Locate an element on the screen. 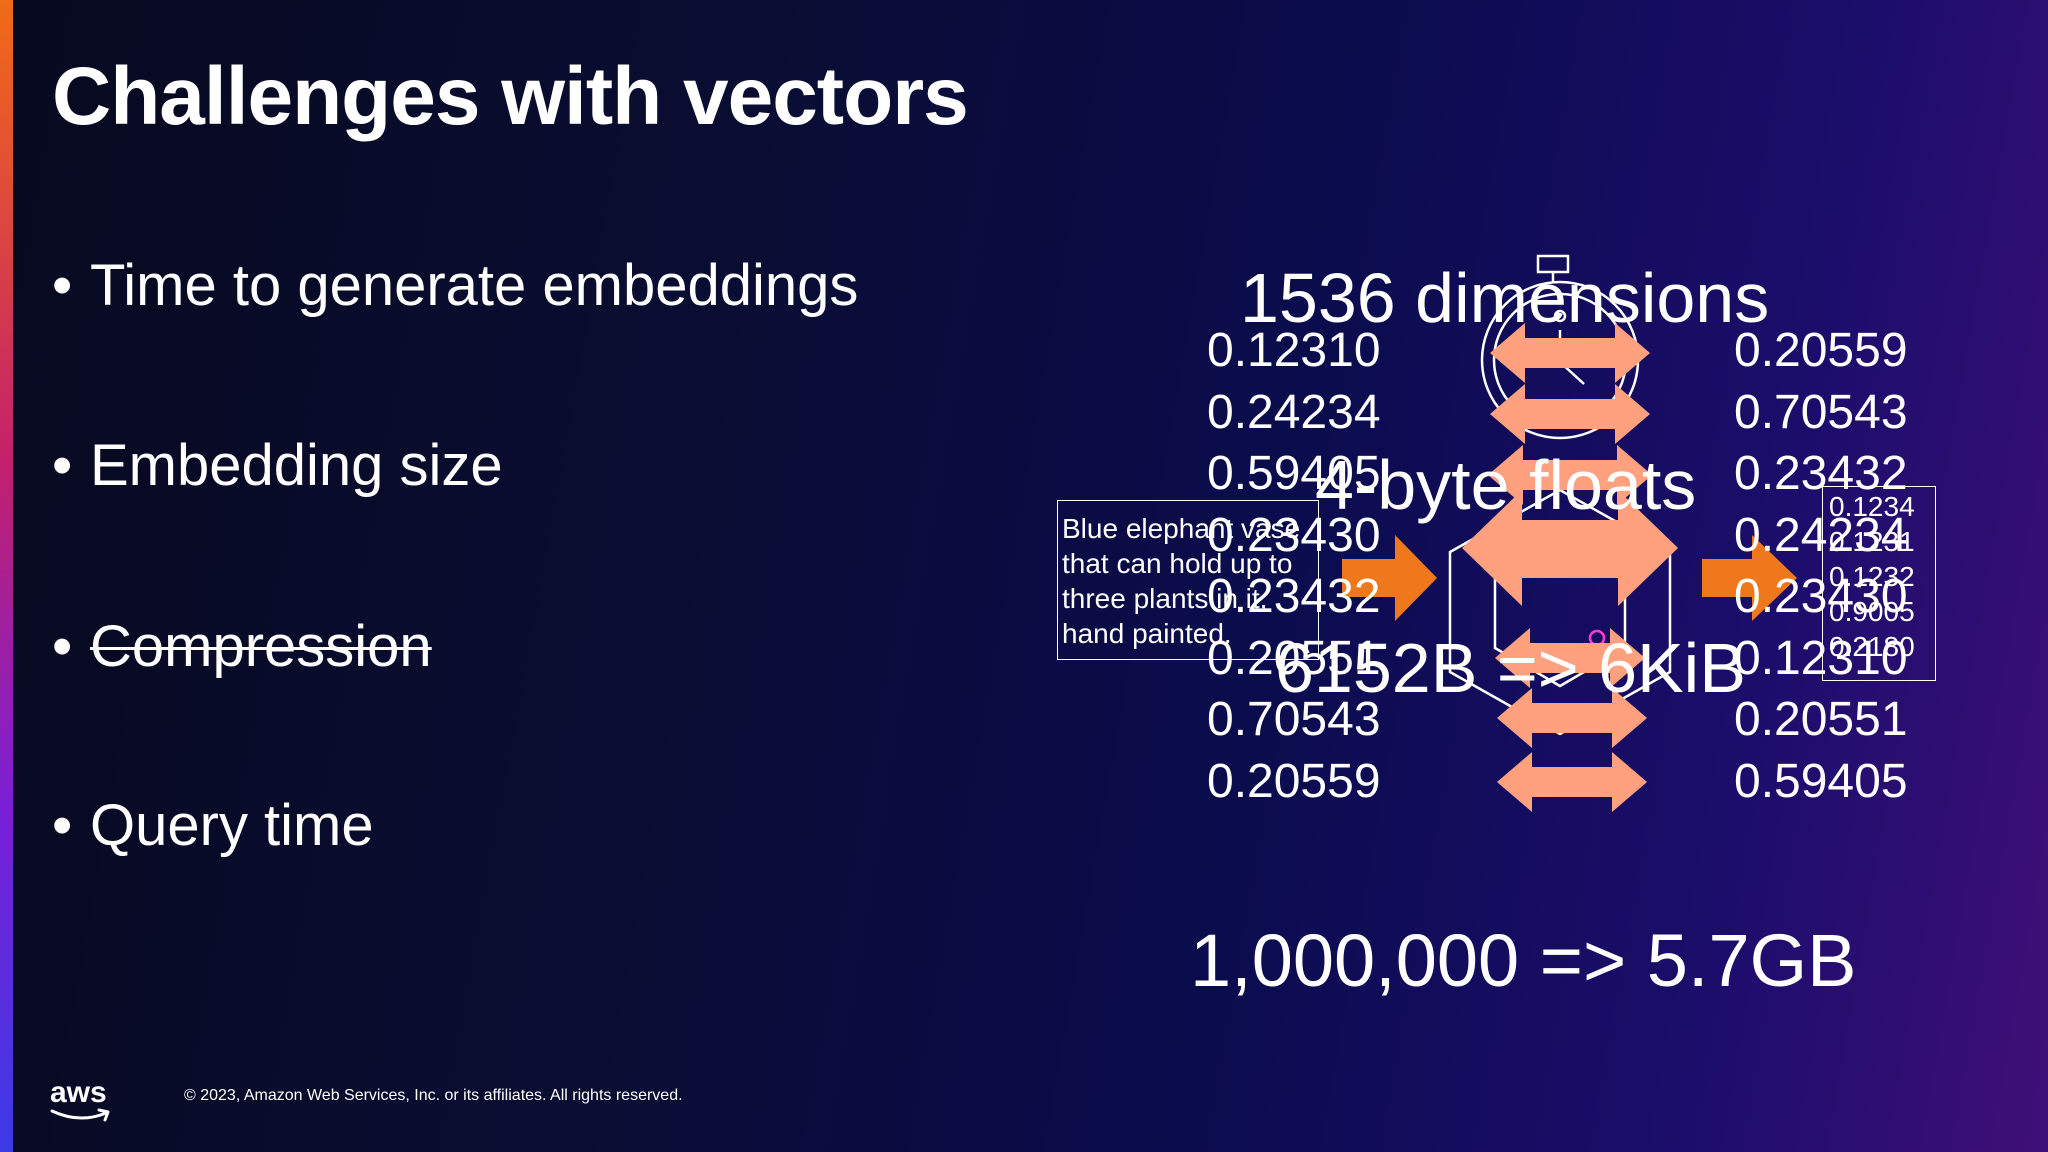 This screenshot has width=2048, height=1152. slide-title: Challenges with vectors is located at coordinates (510, 96).